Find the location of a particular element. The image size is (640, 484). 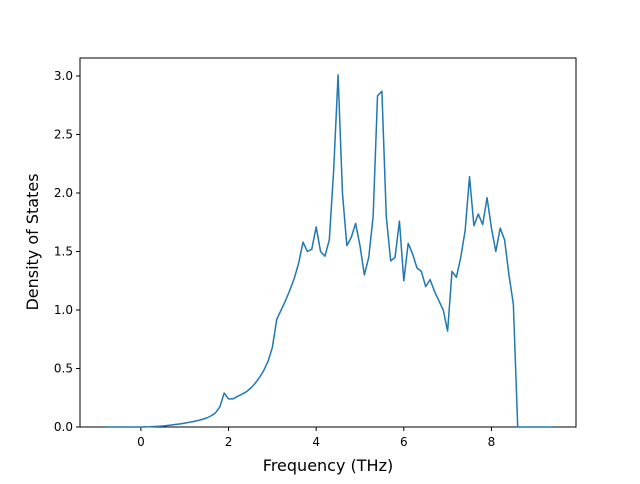

y-tick-label: 0.0 is located at coordinates (63, 427).